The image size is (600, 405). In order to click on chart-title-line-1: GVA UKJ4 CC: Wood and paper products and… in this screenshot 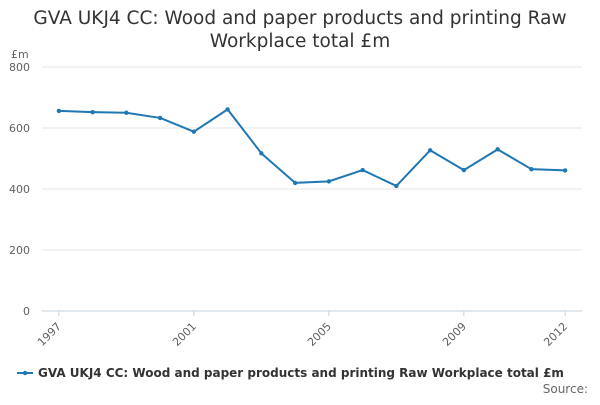, I will do `click(300, 18)`.